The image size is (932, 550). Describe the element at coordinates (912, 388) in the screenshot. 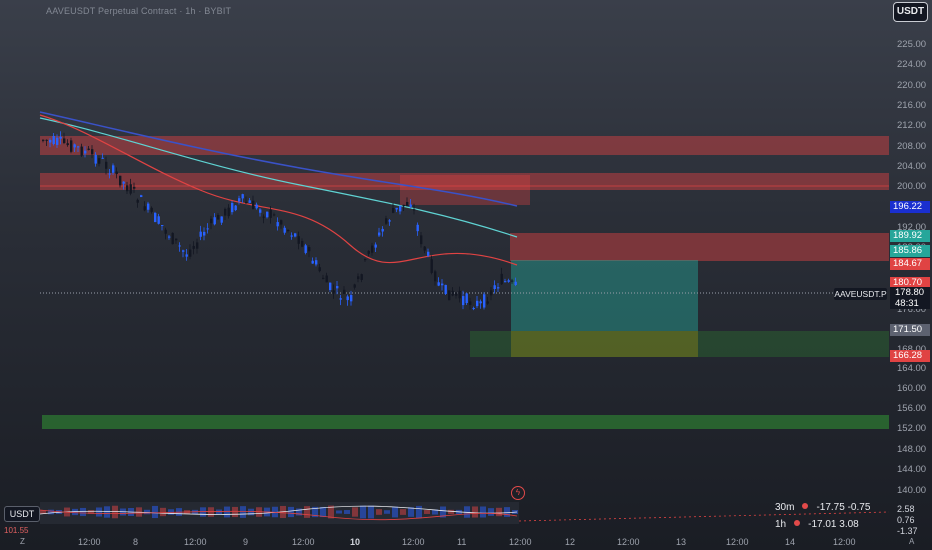

I see `price-axis-label: 160.00` at that location.